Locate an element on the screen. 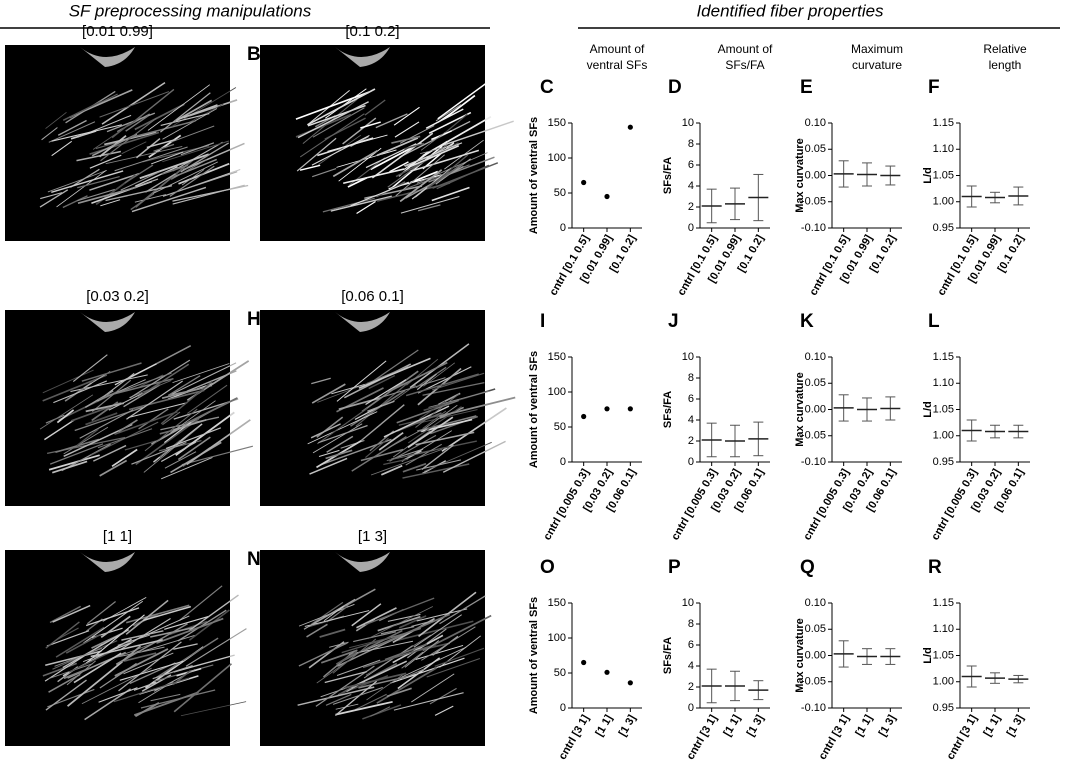  y-tick-label: 0.05 is located at coordinates (815, 629).